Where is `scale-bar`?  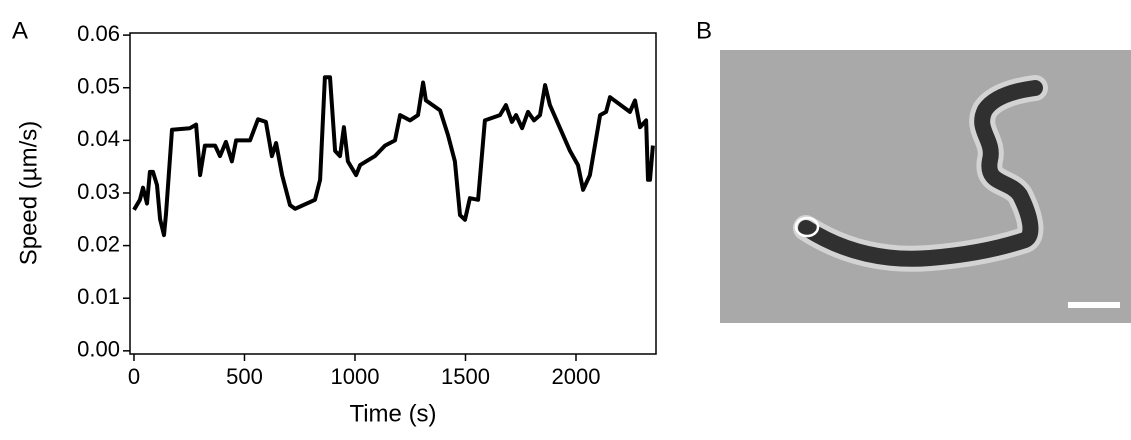 scale-bar is located at coordinates (1094, 305).